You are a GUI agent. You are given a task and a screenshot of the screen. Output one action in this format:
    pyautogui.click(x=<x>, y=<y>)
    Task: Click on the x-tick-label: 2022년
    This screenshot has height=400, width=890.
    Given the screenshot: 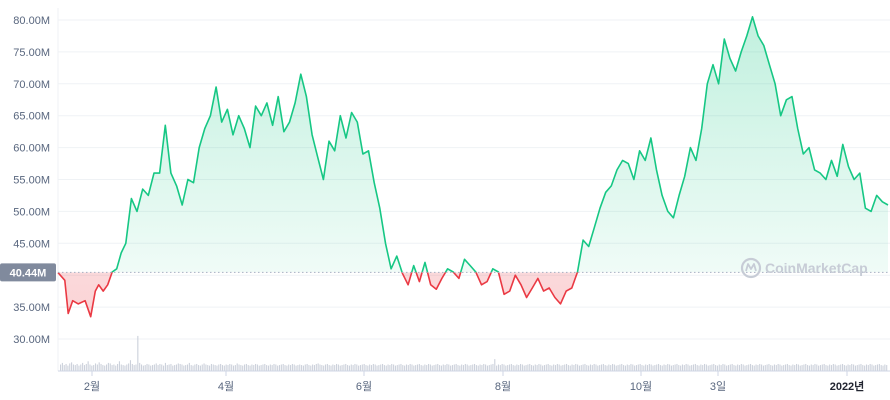 What is the action you would take?
    pyautogui.click(x=847, y=386)
    